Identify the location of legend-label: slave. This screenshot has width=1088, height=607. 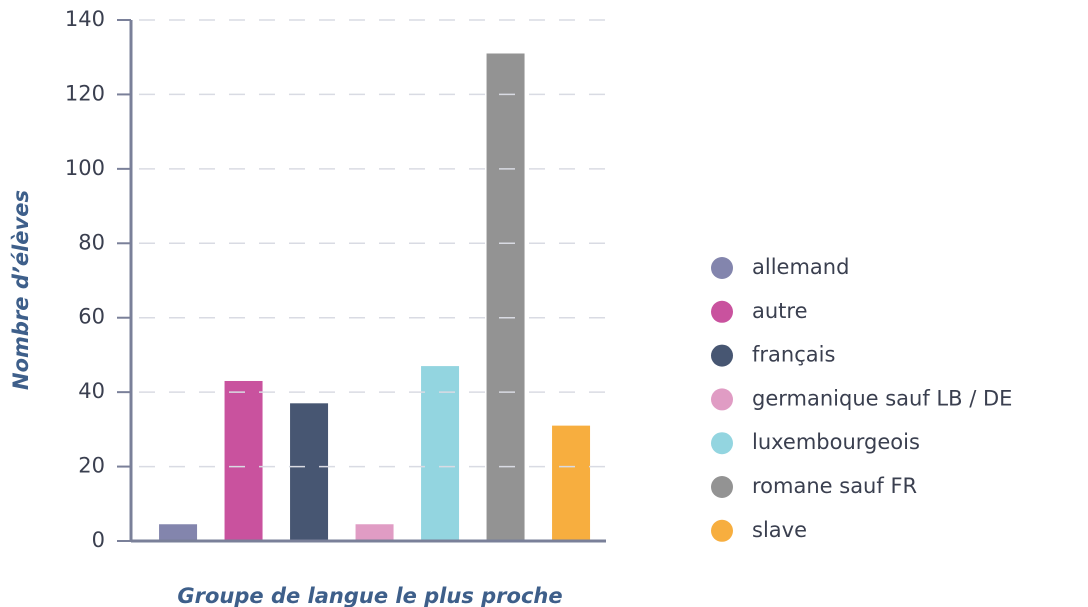
(779, 530).